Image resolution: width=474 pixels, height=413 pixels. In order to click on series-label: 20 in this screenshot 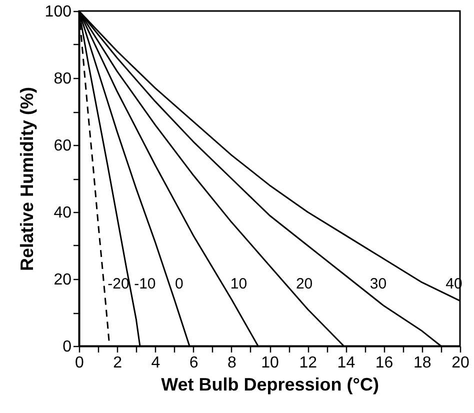, I will do `click(304, 283)`.